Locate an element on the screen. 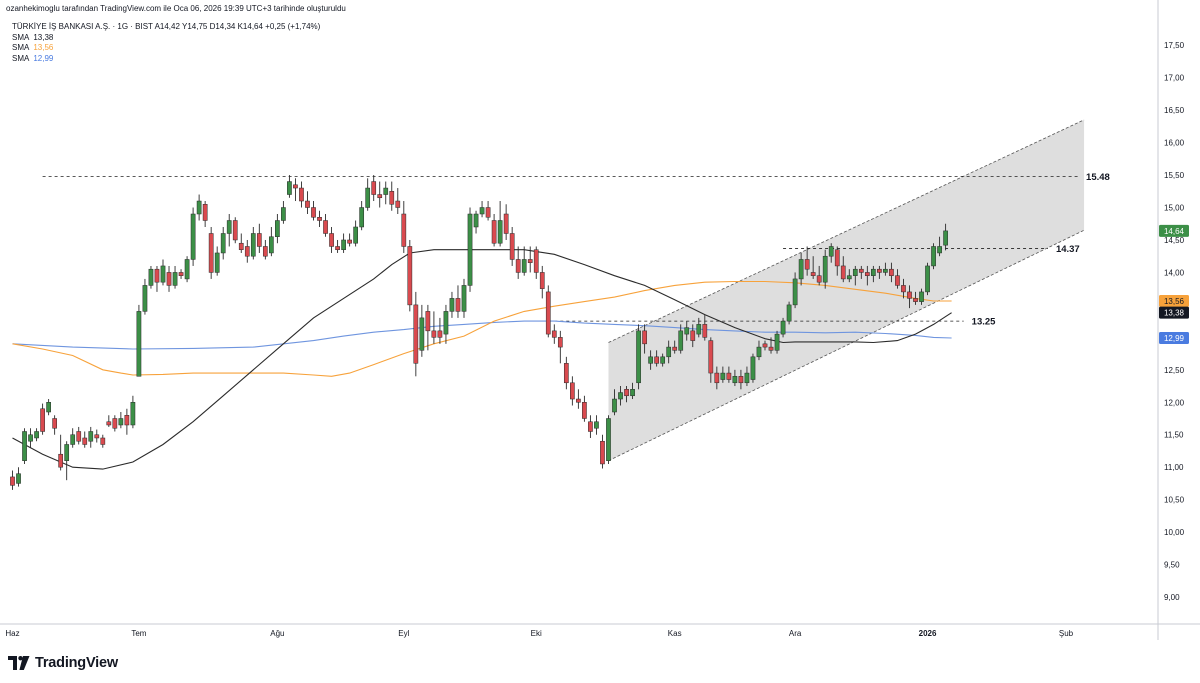 The image size is (1200, 683). price-badge-text: 14,64 is located at coordinates (1174, 231).